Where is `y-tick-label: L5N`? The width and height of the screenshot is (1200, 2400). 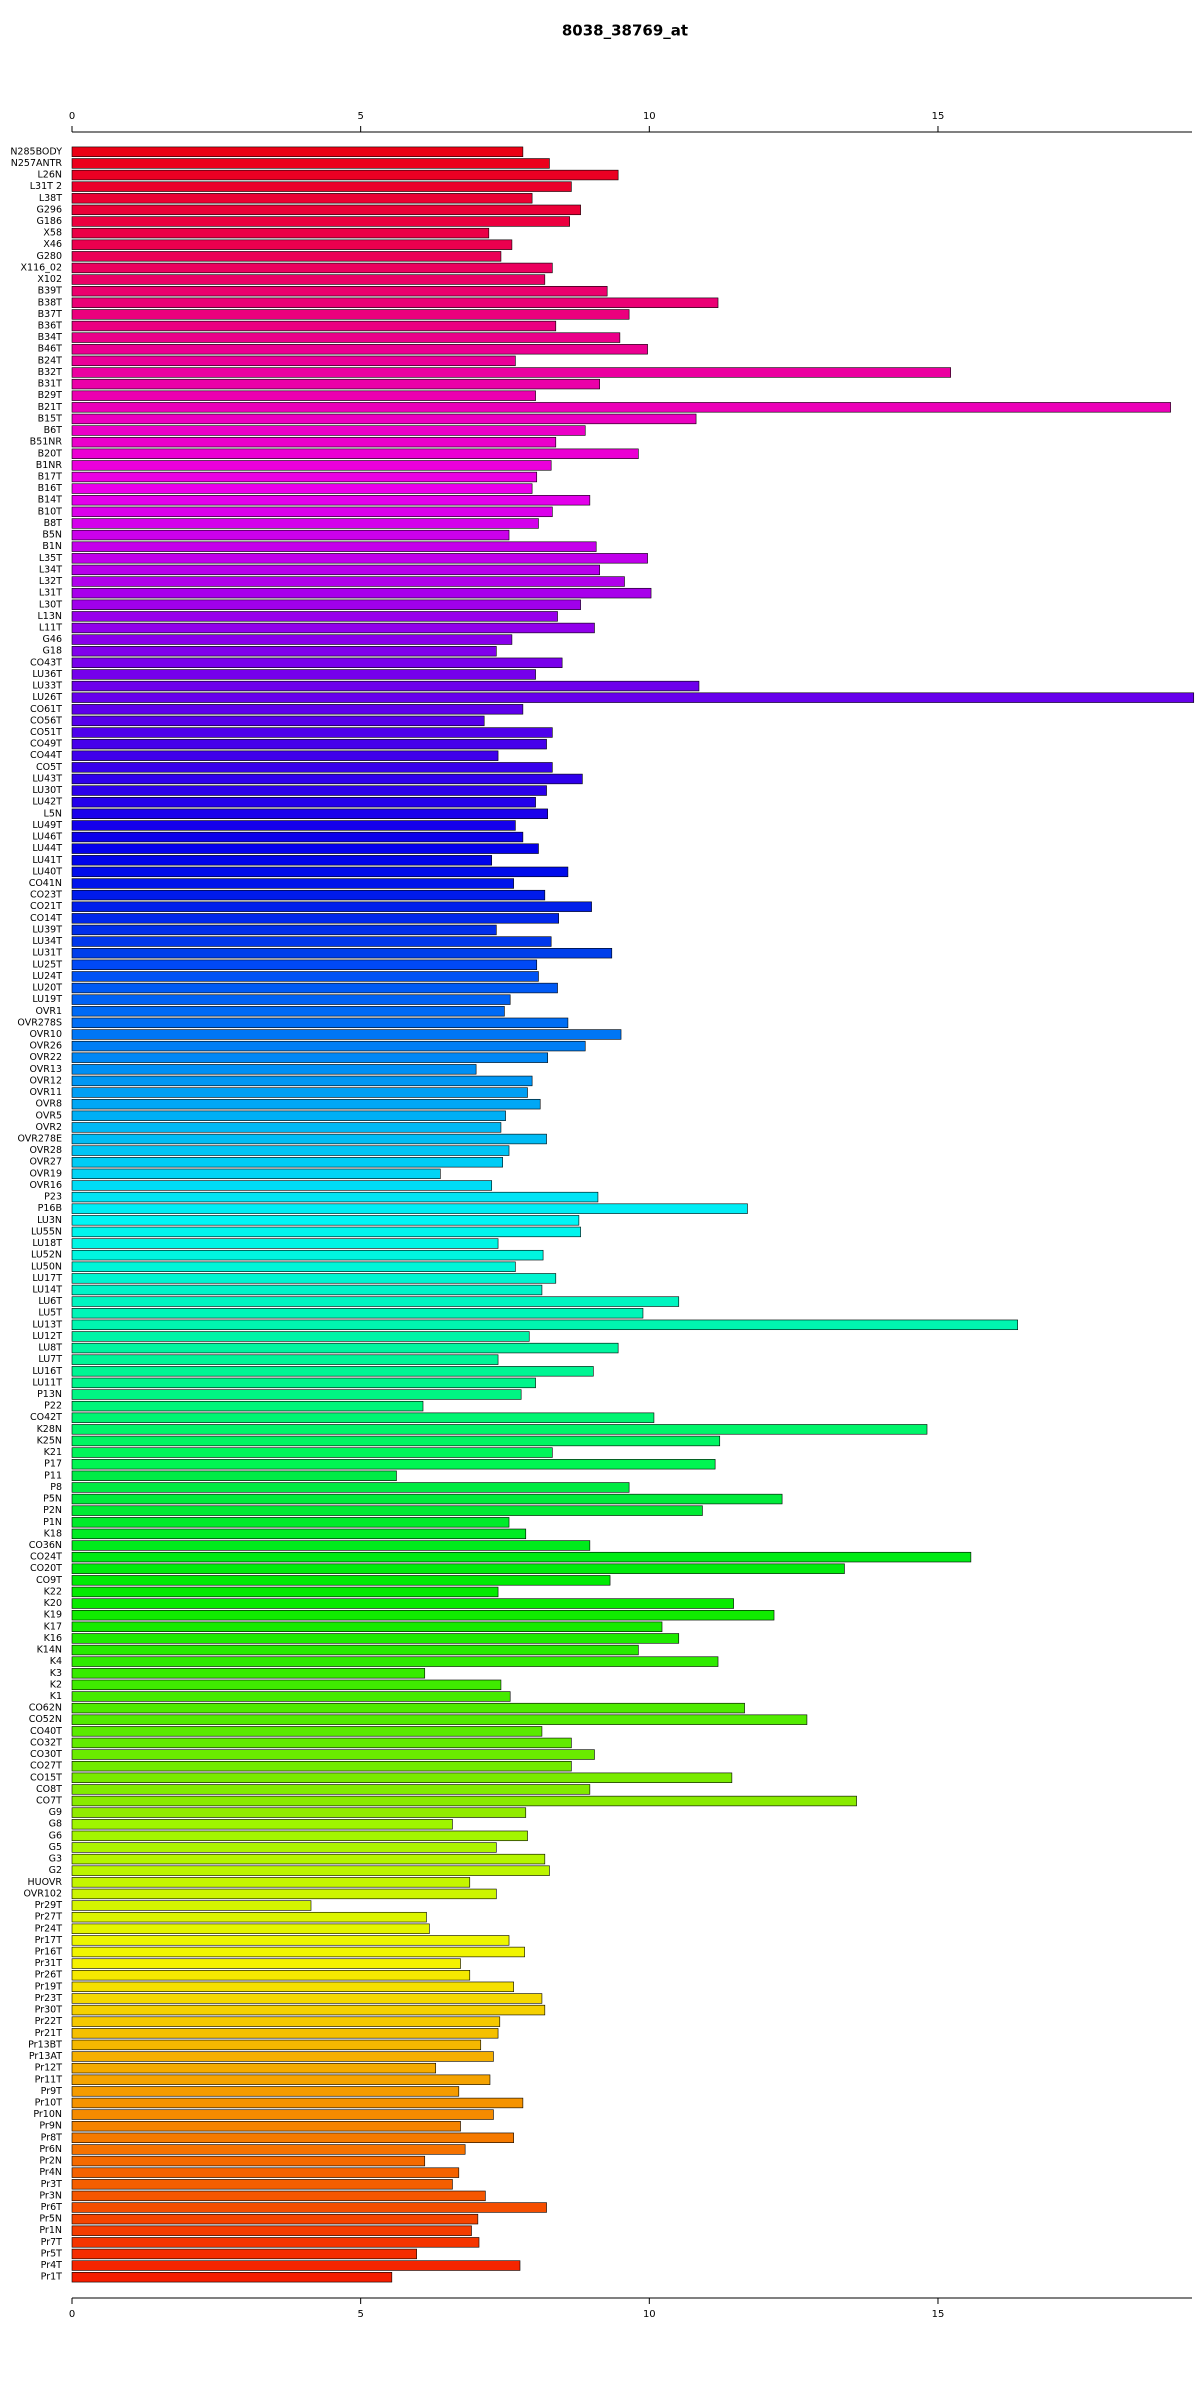
y-tick-label: L5N is located at coordinates (53, 813).